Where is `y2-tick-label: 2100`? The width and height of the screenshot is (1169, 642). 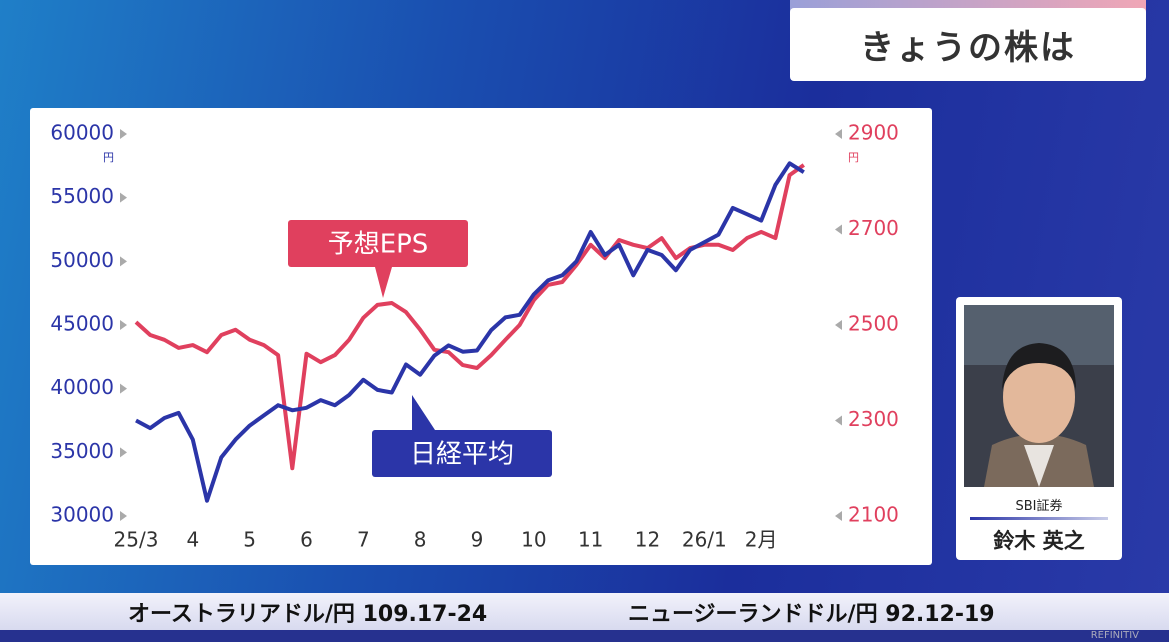 y2-tick-label: 2100 is located at coordinates (873, 515).